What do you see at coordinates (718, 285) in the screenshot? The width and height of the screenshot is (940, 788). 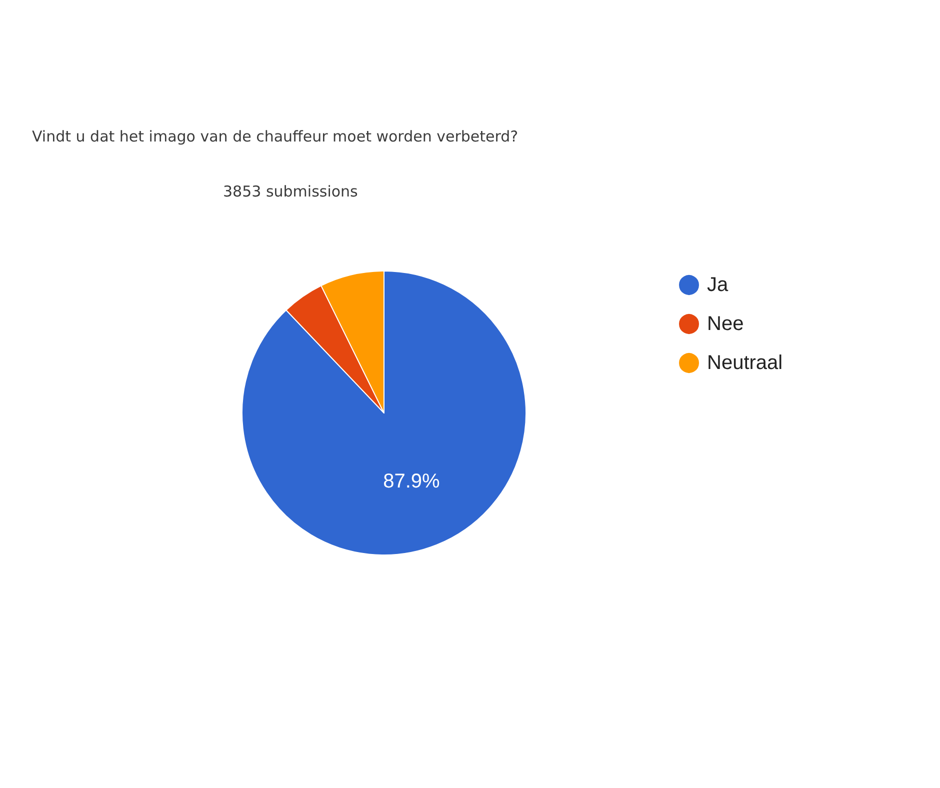 I see `legend-label: Ja` at bounding box center [718, 285].